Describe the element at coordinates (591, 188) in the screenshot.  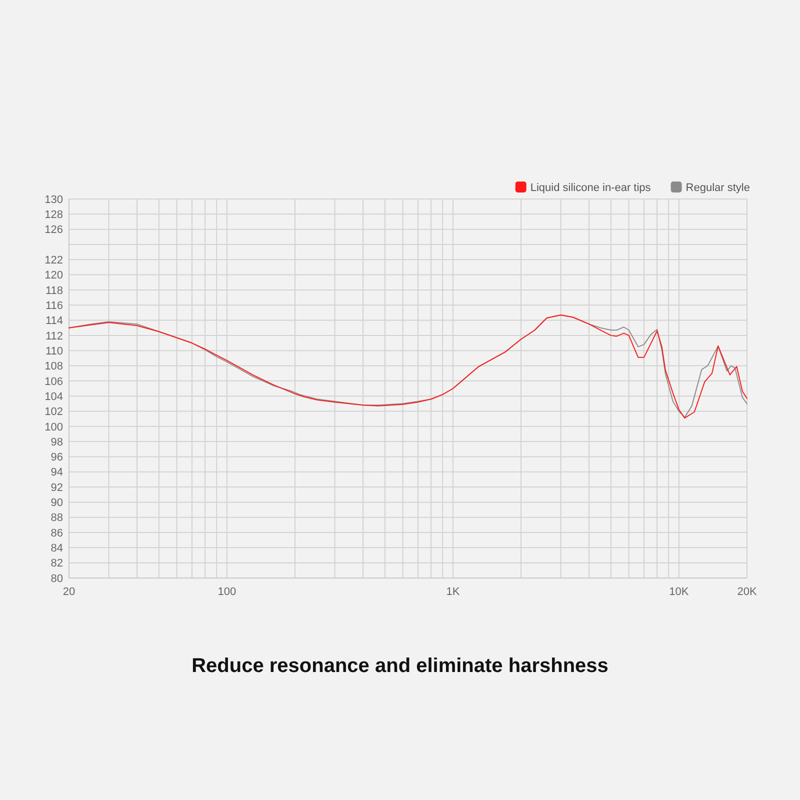
I see `legend-label: Liquid silicone in-ear tips` at that location.